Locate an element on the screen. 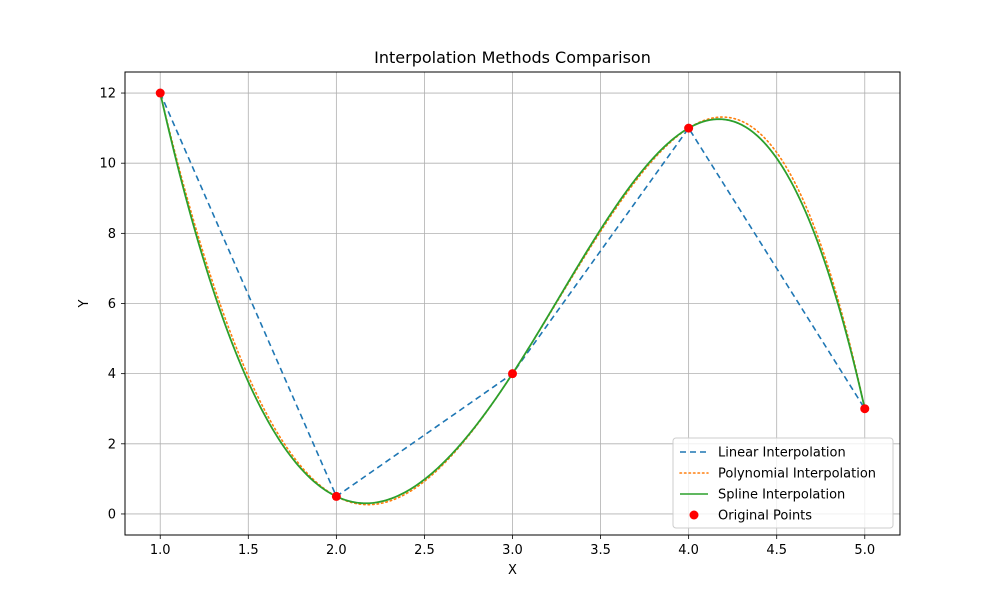  legend-box is located at coordinates (783, 483).